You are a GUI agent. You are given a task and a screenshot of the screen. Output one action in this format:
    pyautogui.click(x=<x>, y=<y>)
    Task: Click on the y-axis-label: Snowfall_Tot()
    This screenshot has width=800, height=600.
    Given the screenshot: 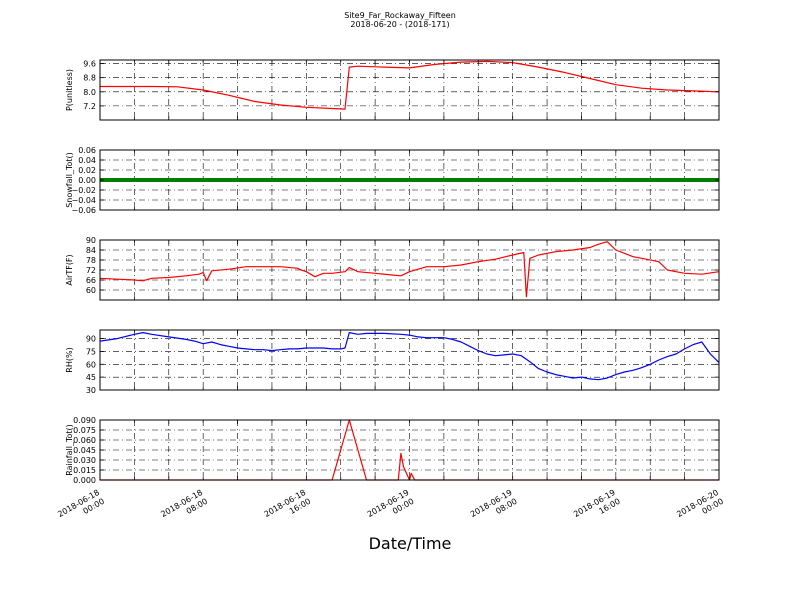 What is the action you would take?
    pyautogui.click(x=69, y=180)
    